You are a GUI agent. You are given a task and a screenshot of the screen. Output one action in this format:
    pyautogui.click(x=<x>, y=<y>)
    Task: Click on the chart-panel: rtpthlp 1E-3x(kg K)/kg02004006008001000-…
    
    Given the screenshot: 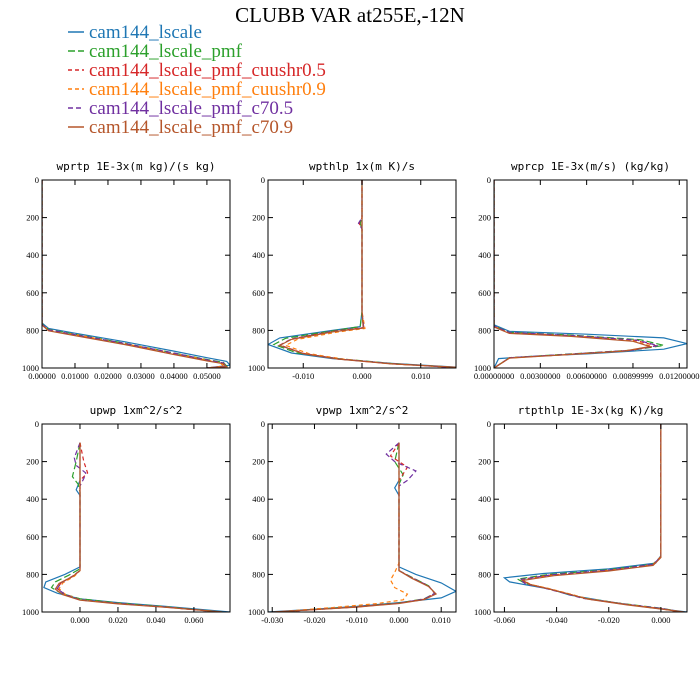 What is the action you would take?
    pyautogui.click(x=581, y=514)
    